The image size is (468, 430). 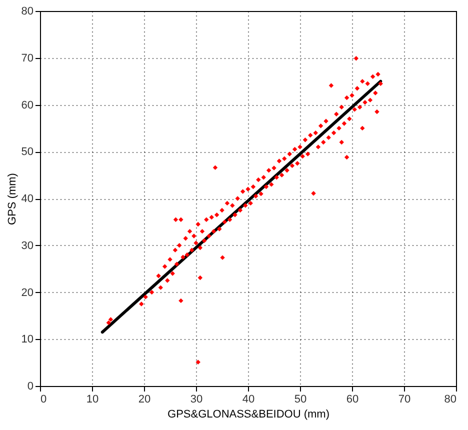 What do you see at coordinates (300, 400) in the screenshot?
I see `x-tick-label: 50` at bounding box center [300, 400].